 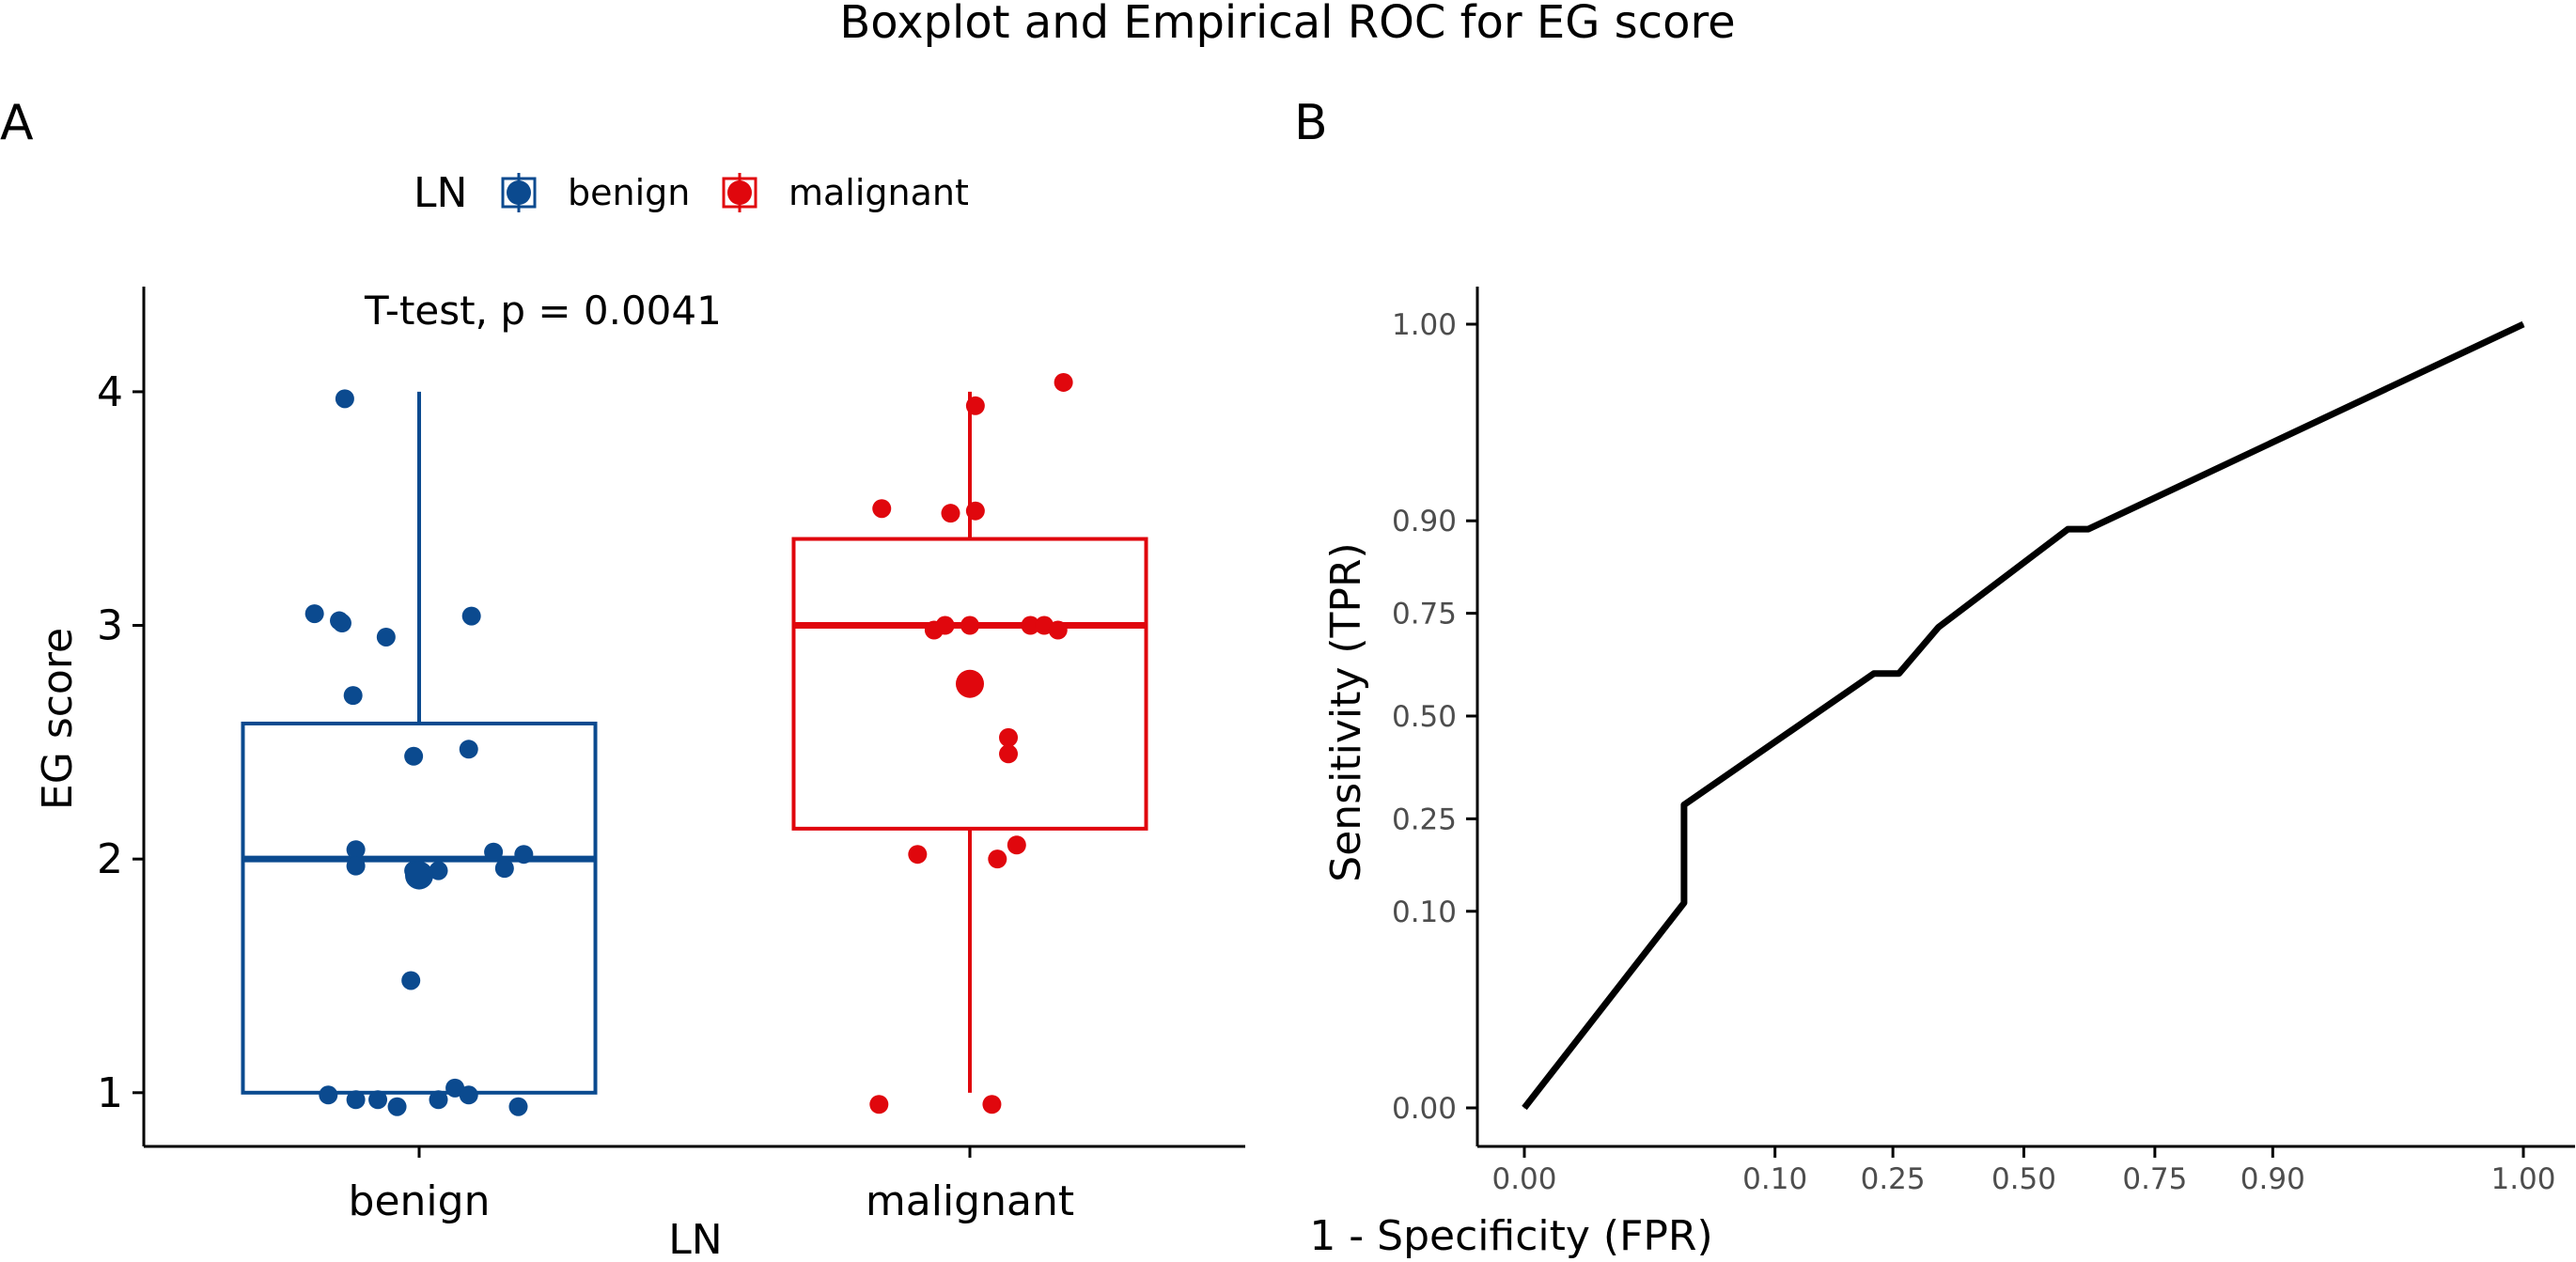 What do you see at coordinates (2523, 1179) in the screenshot?
I see `x-tick-label-b: 1.00` at bounding box center [2523, 1179].